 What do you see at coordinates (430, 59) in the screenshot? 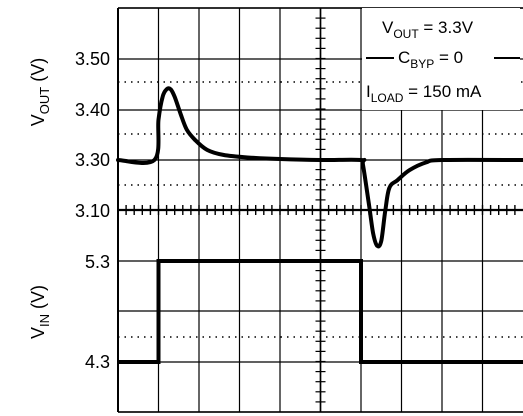
I see `annotation-cbyp: CBYP = 0` at bounding box center [430, 59].